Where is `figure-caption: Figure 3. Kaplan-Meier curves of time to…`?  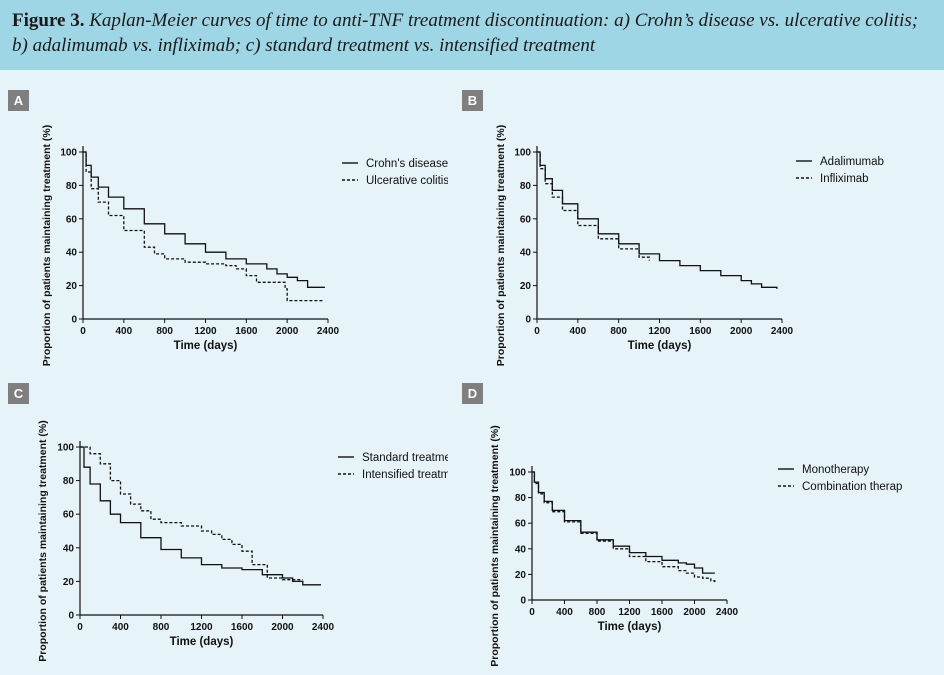 figure-caption: Figure 3. Kaplan-Meier curves of time to… is located at coordinates (472, 35).